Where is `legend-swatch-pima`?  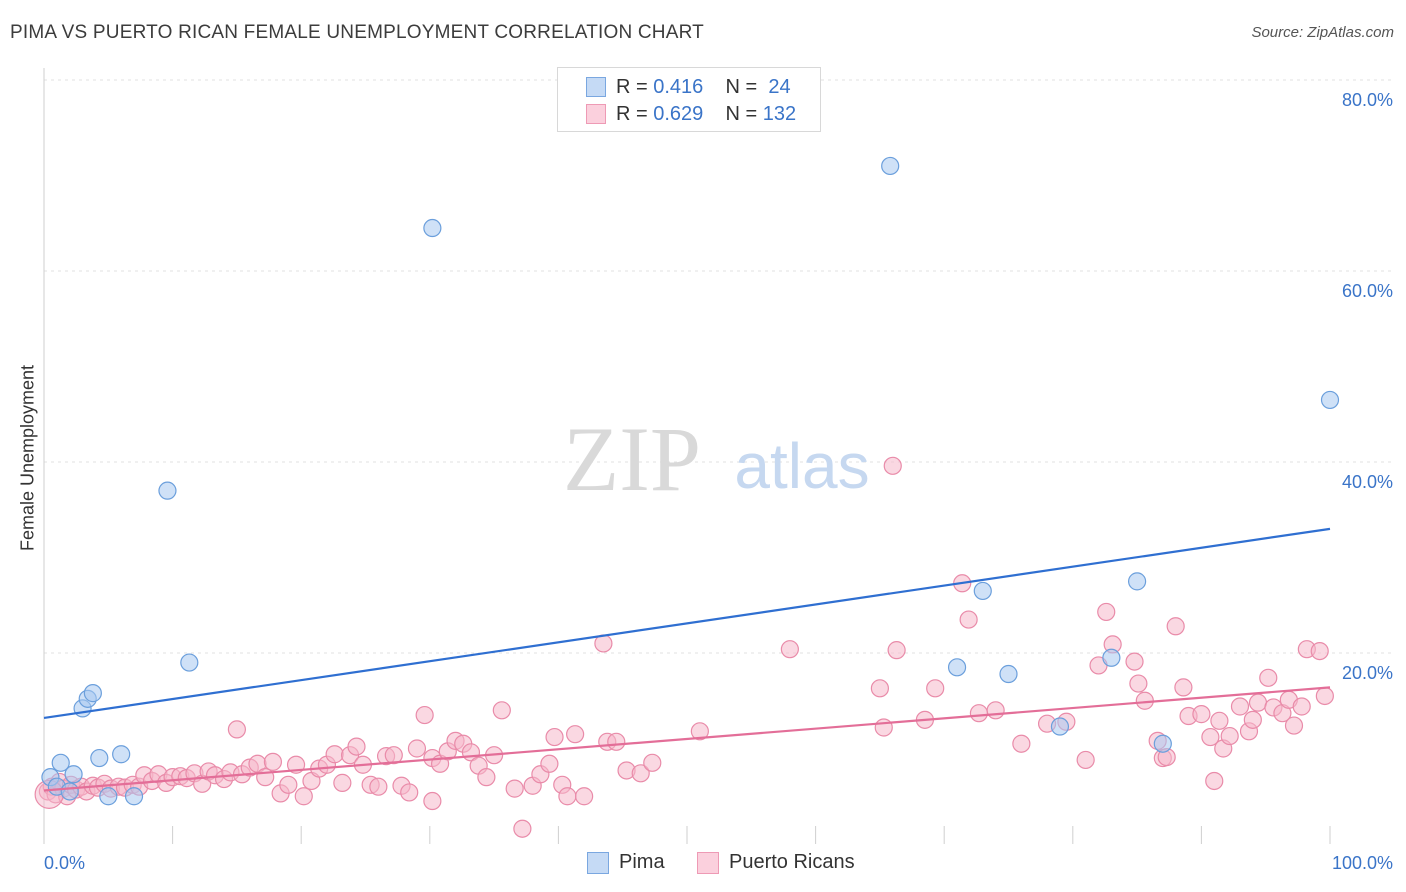
legend-swatch-pima is located at coordinates (596, 87).